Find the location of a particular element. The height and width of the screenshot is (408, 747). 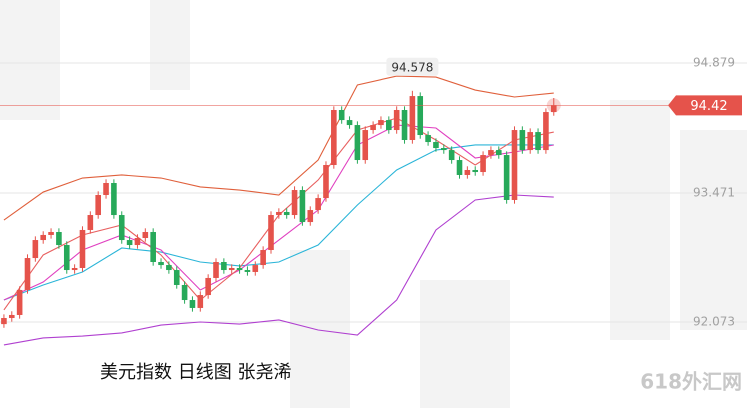

chart-title: 美元指数 日线图 张尧浠 is located at coordinates (195, 372).